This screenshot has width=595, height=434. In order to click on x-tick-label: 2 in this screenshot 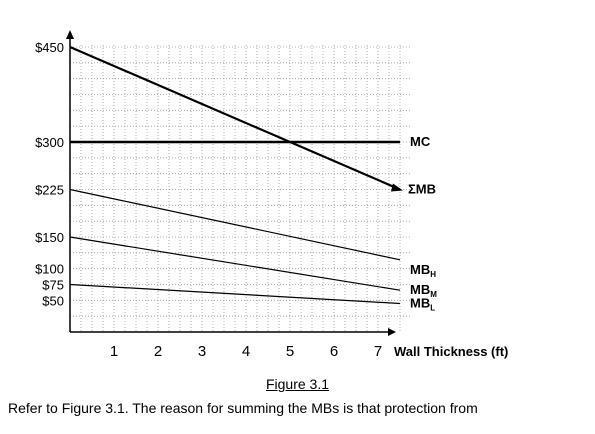, I will do `click(158, 351)`.